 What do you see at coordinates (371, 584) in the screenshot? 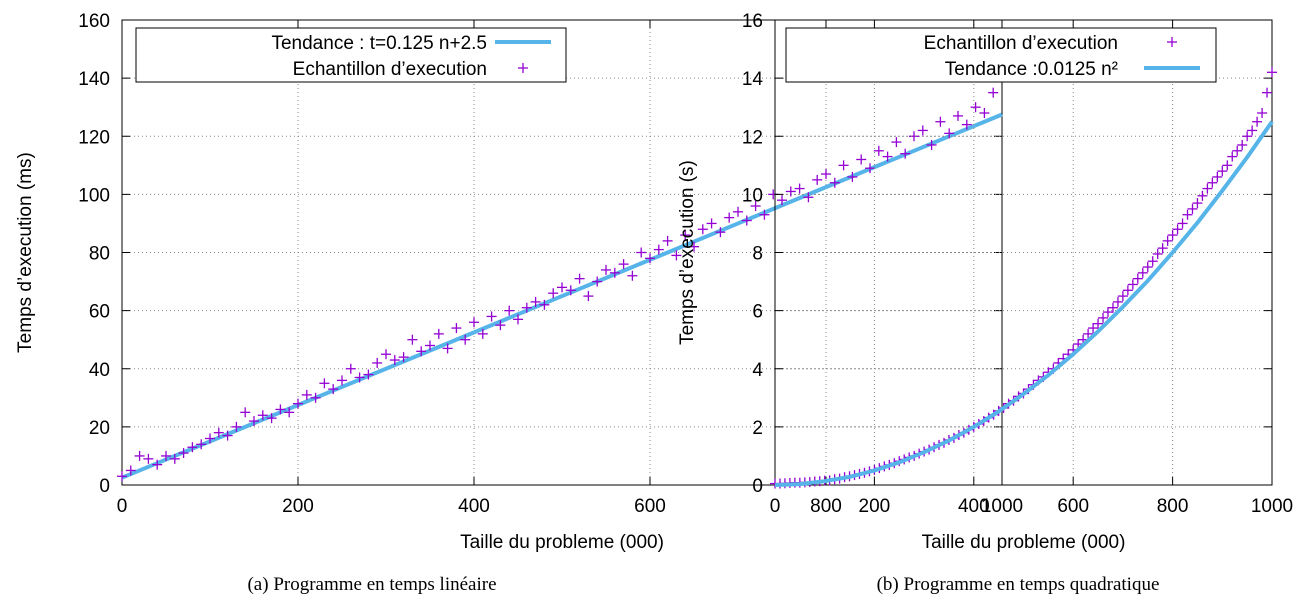
I see `figure-caption: (a) Programme en temps linéaire` at bounding box center [371, 584].